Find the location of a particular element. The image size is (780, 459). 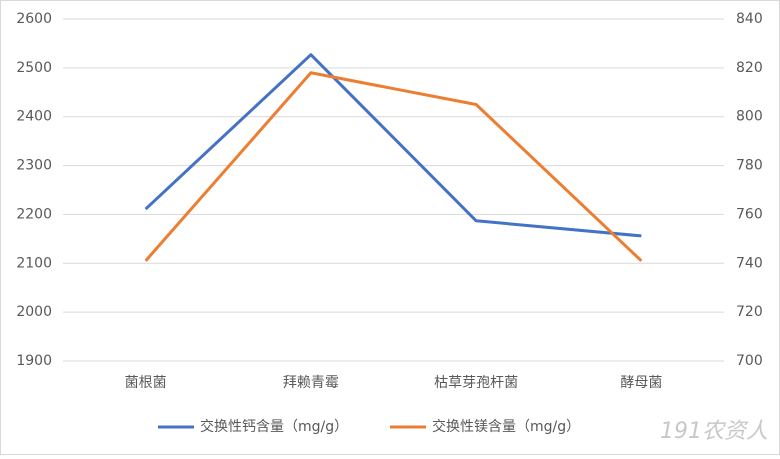

y2-tick-label: 740 is located at coordinates (749, 263).